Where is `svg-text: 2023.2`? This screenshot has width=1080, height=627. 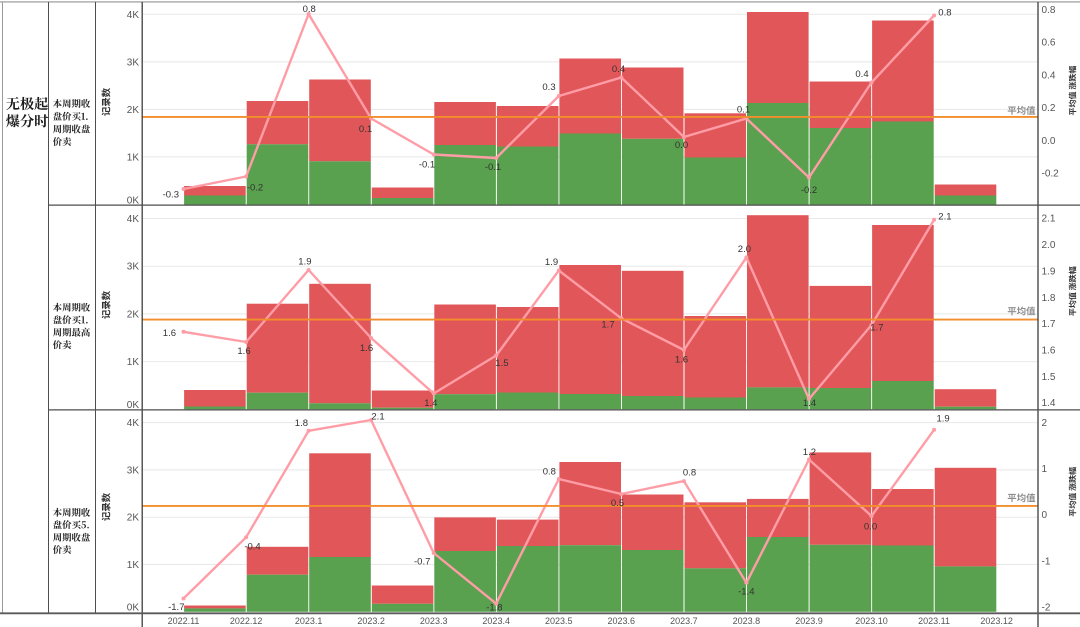 svg-text: 2023.2 is located at coordinates (371, 621).